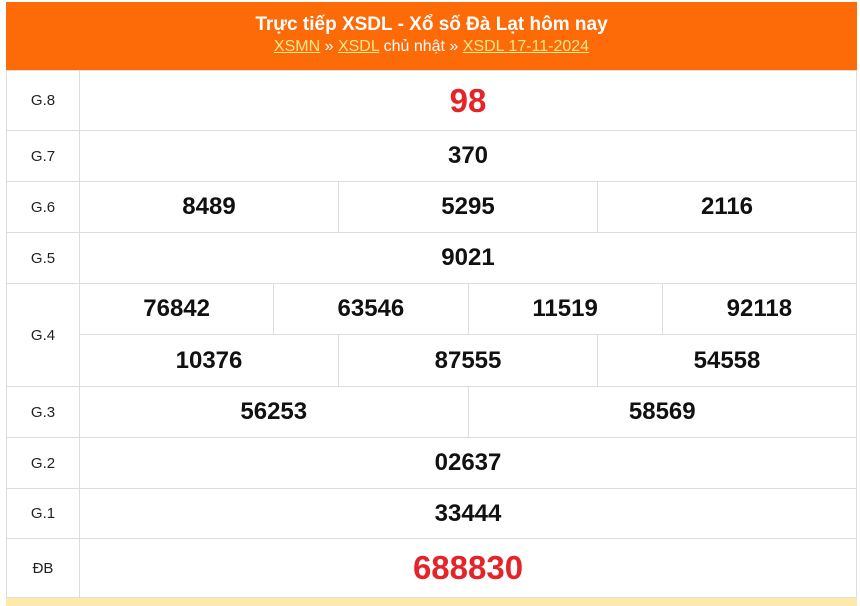 Image resolution: width=860 pixels, height=606 pixels. What do you see at coordinates (209, 360) in the screenshot?
I see `prize-value: 10376` at bounding box center [209, 360].